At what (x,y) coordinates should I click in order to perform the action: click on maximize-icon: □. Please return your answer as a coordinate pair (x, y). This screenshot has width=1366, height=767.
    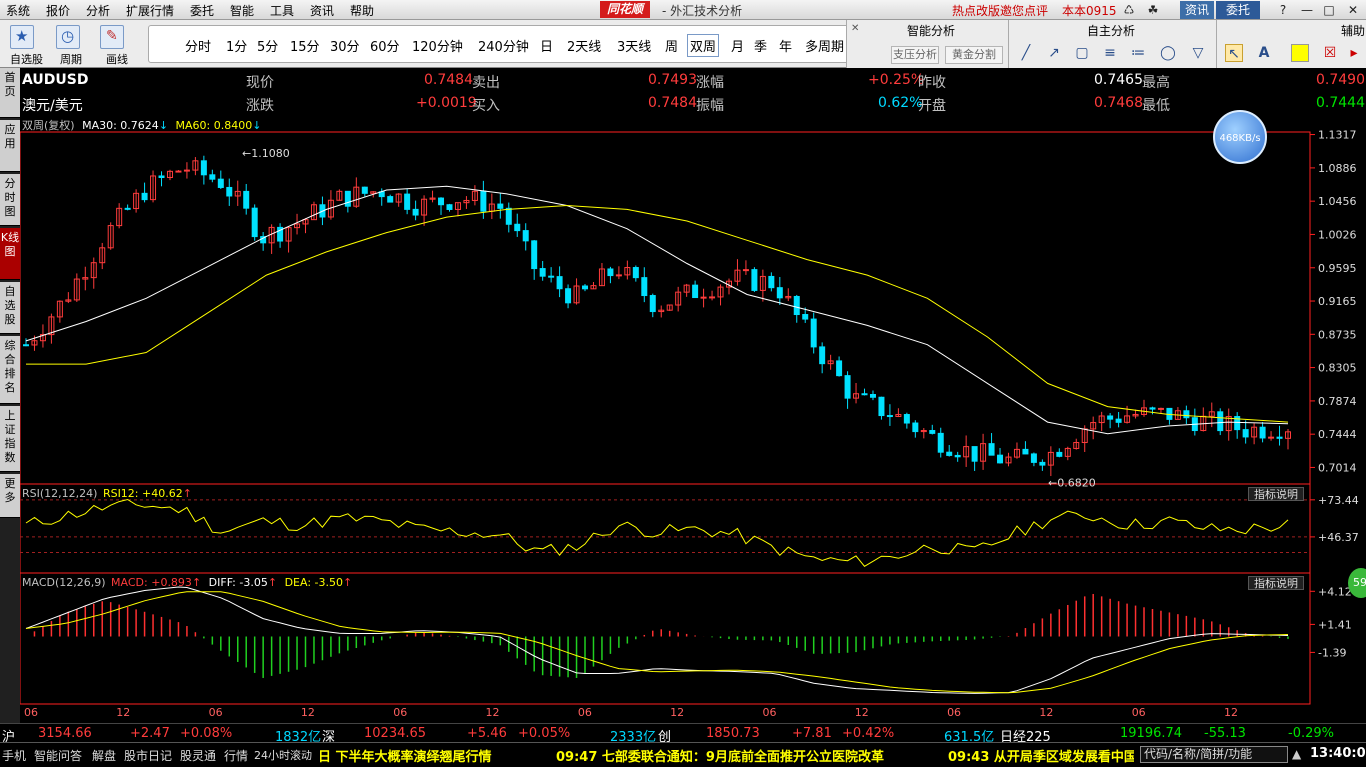
    Looking at the image, I should click on (1329, 10).